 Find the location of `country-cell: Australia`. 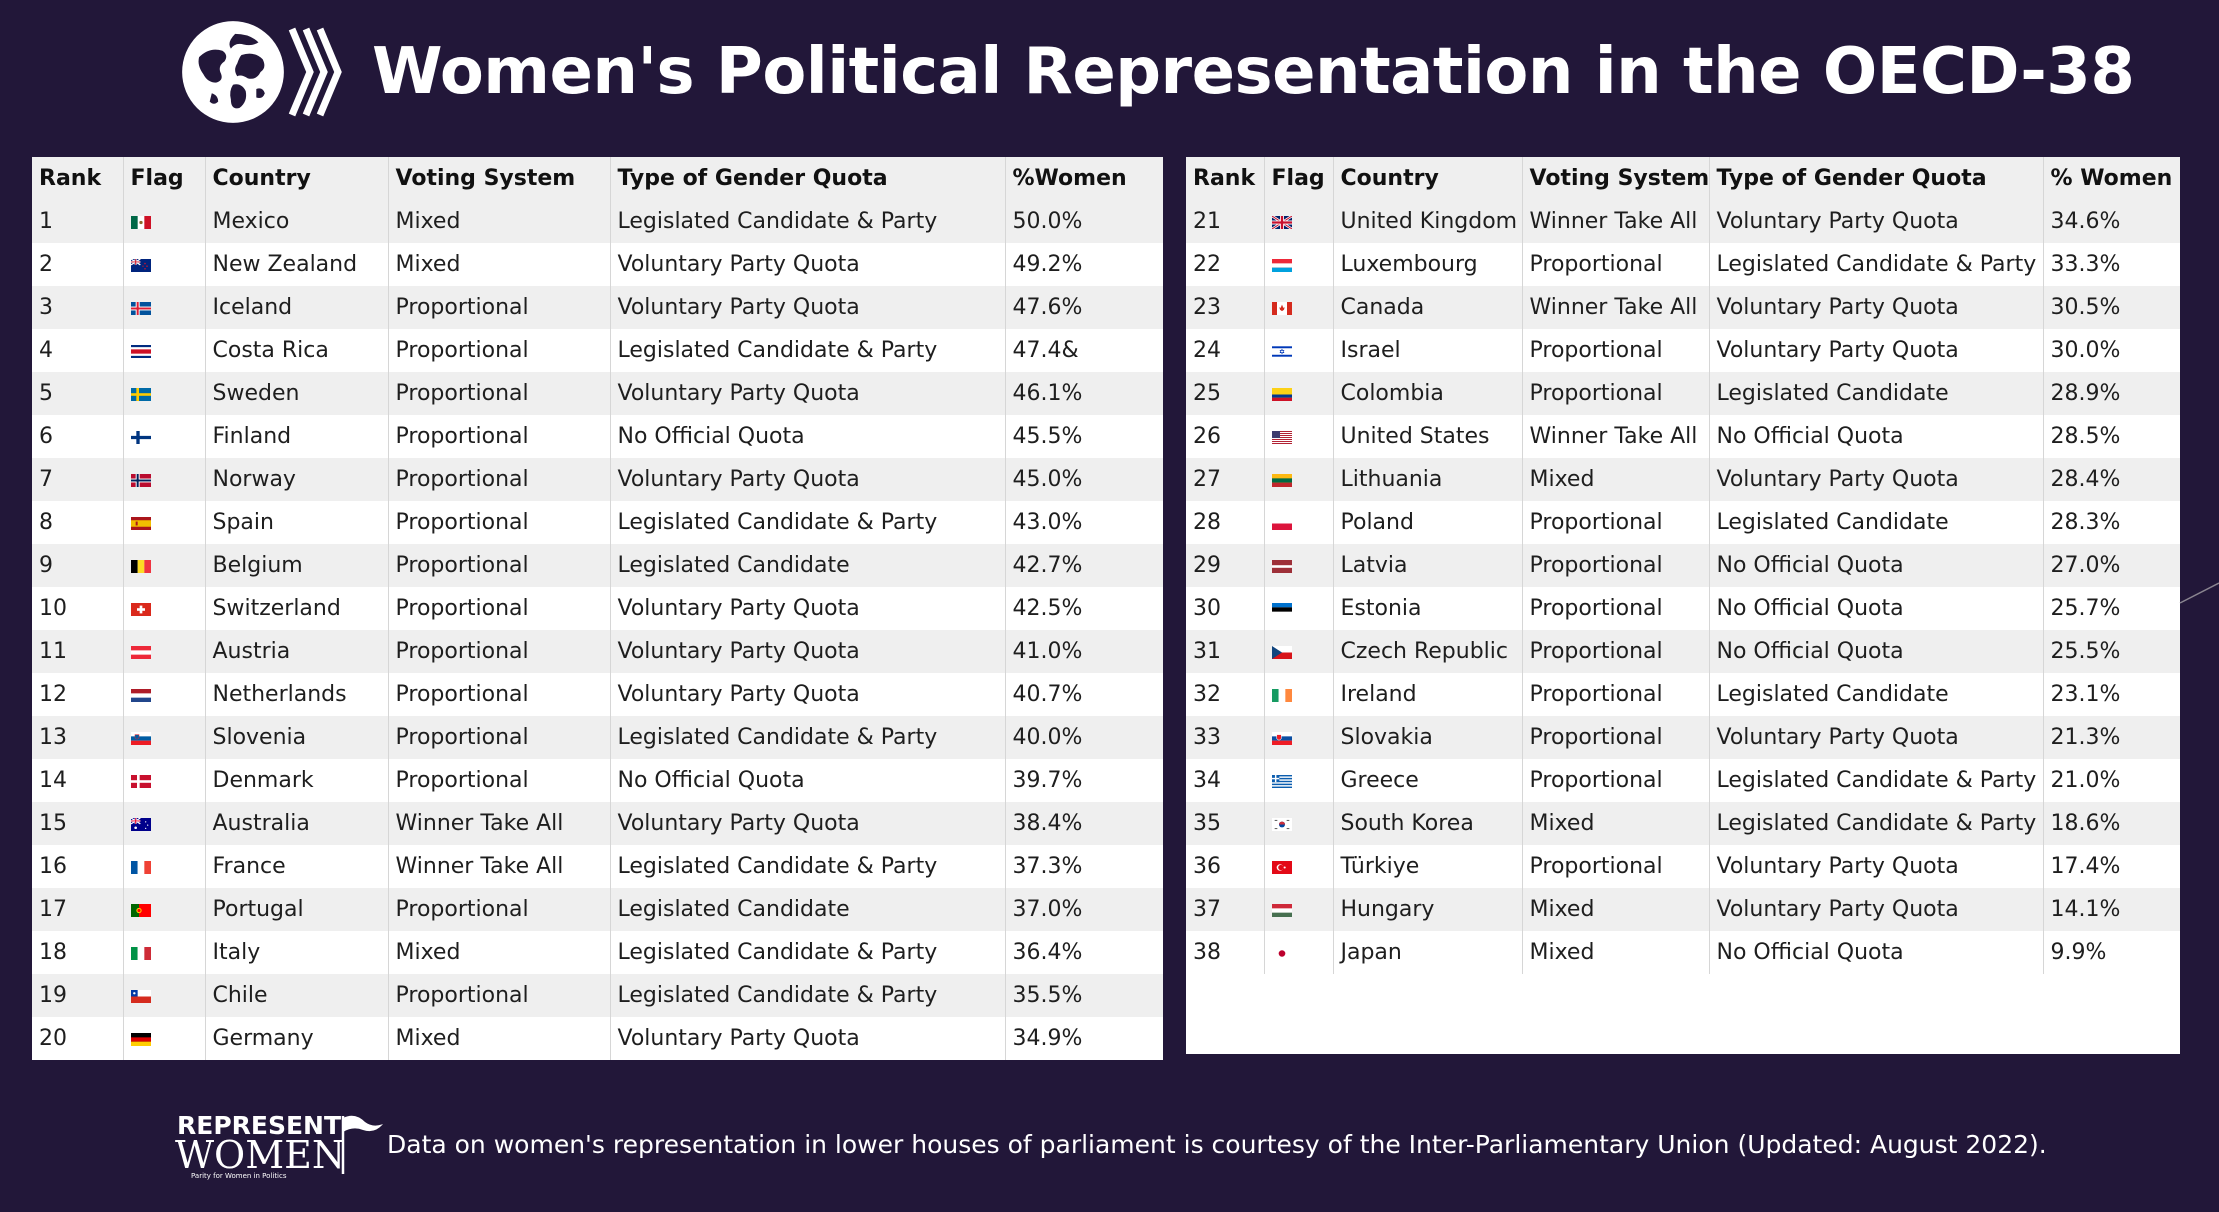

country-cell: Australia is located at coordinates (297, 823).